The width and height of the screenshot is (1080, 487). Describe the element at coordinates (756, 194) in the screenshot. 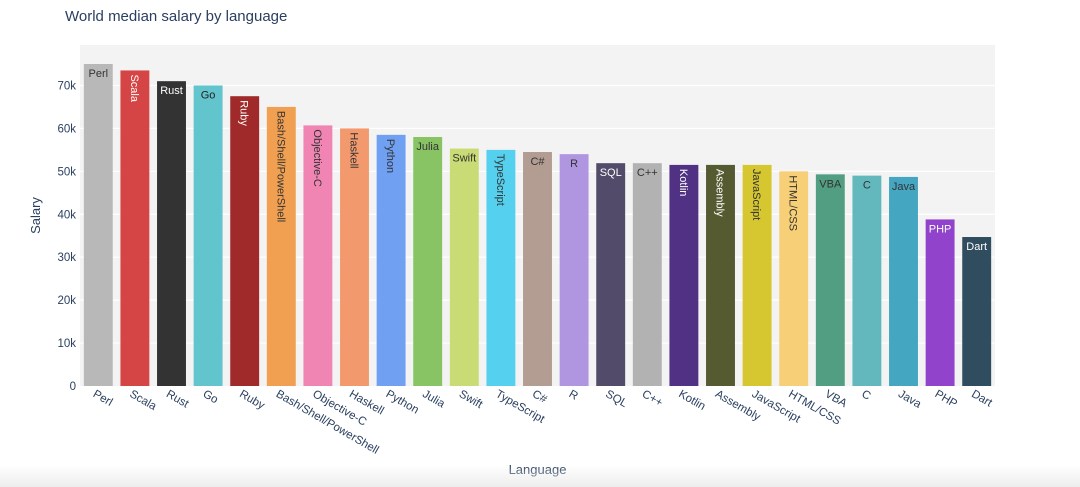

I see `bar-value-label: JavaScript` at that location.